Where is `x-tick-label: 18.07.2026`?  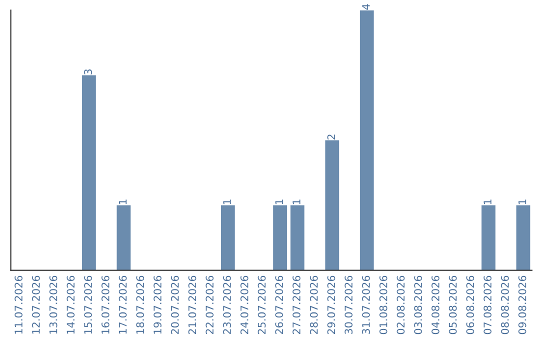
x-tick-label: 18.07.2026 is located at coordinates (140, 305).